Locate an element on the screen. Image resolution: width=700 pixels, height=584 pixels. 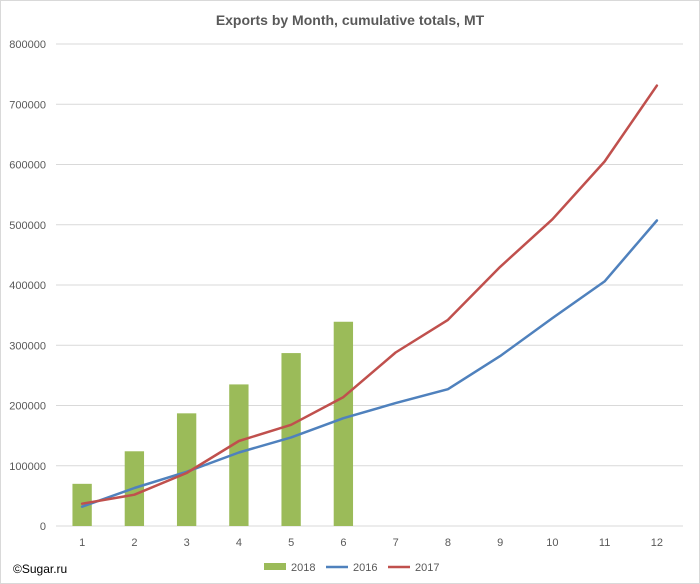
x-tick-label: 11 is located at coordinates (604, 543).